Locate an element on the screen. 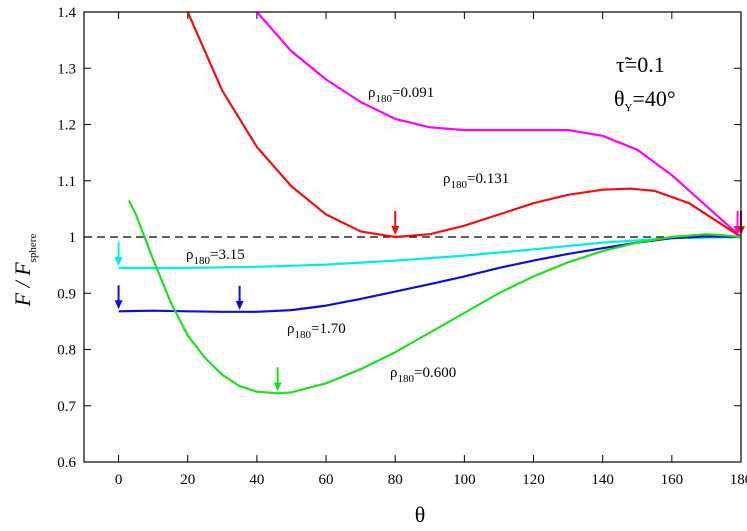  y-tick-label: 1.2 is located at coordinates (66, 126).